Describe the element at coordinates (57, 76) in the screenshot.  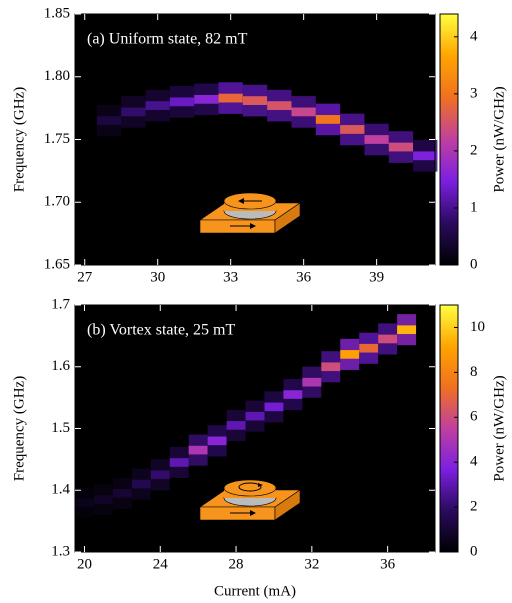
I see `y-tick-label: 1.80` at that location.